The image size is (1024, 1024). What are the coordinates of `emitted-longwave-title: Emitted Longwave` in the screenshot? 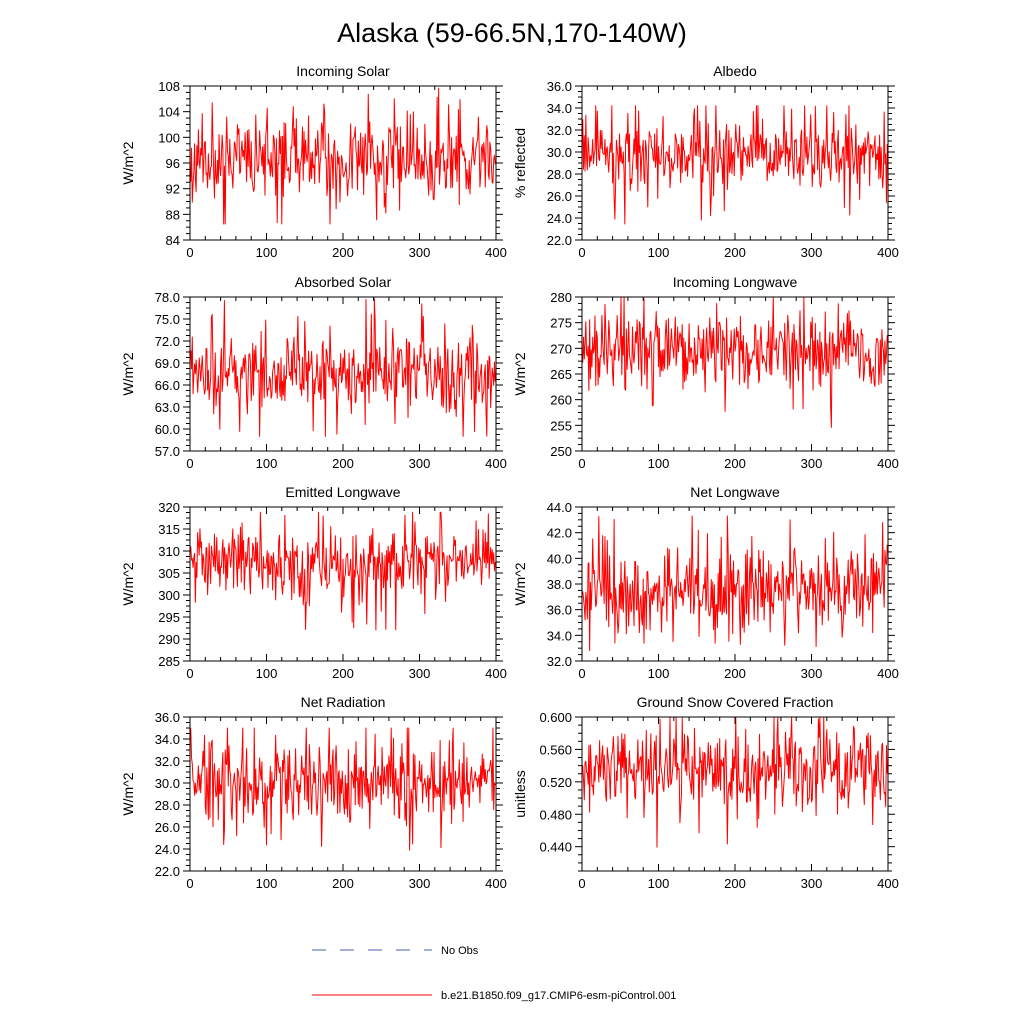 It's located at (342, 492).